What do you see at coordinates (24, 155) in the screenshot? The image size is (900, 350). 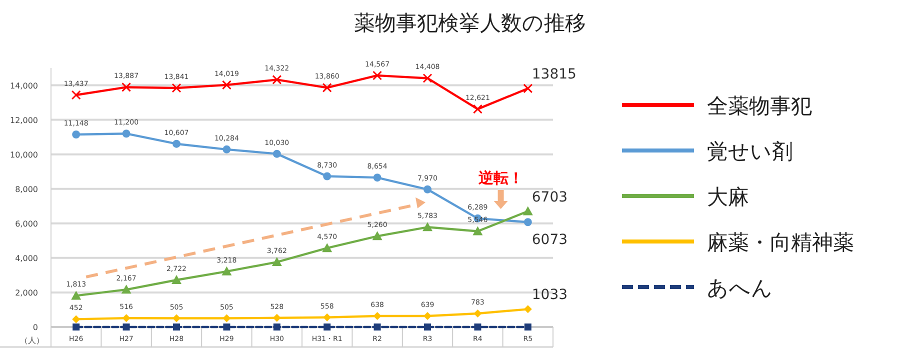 I see `y-tick-label: 10,000` at bounding box center [24, 155].